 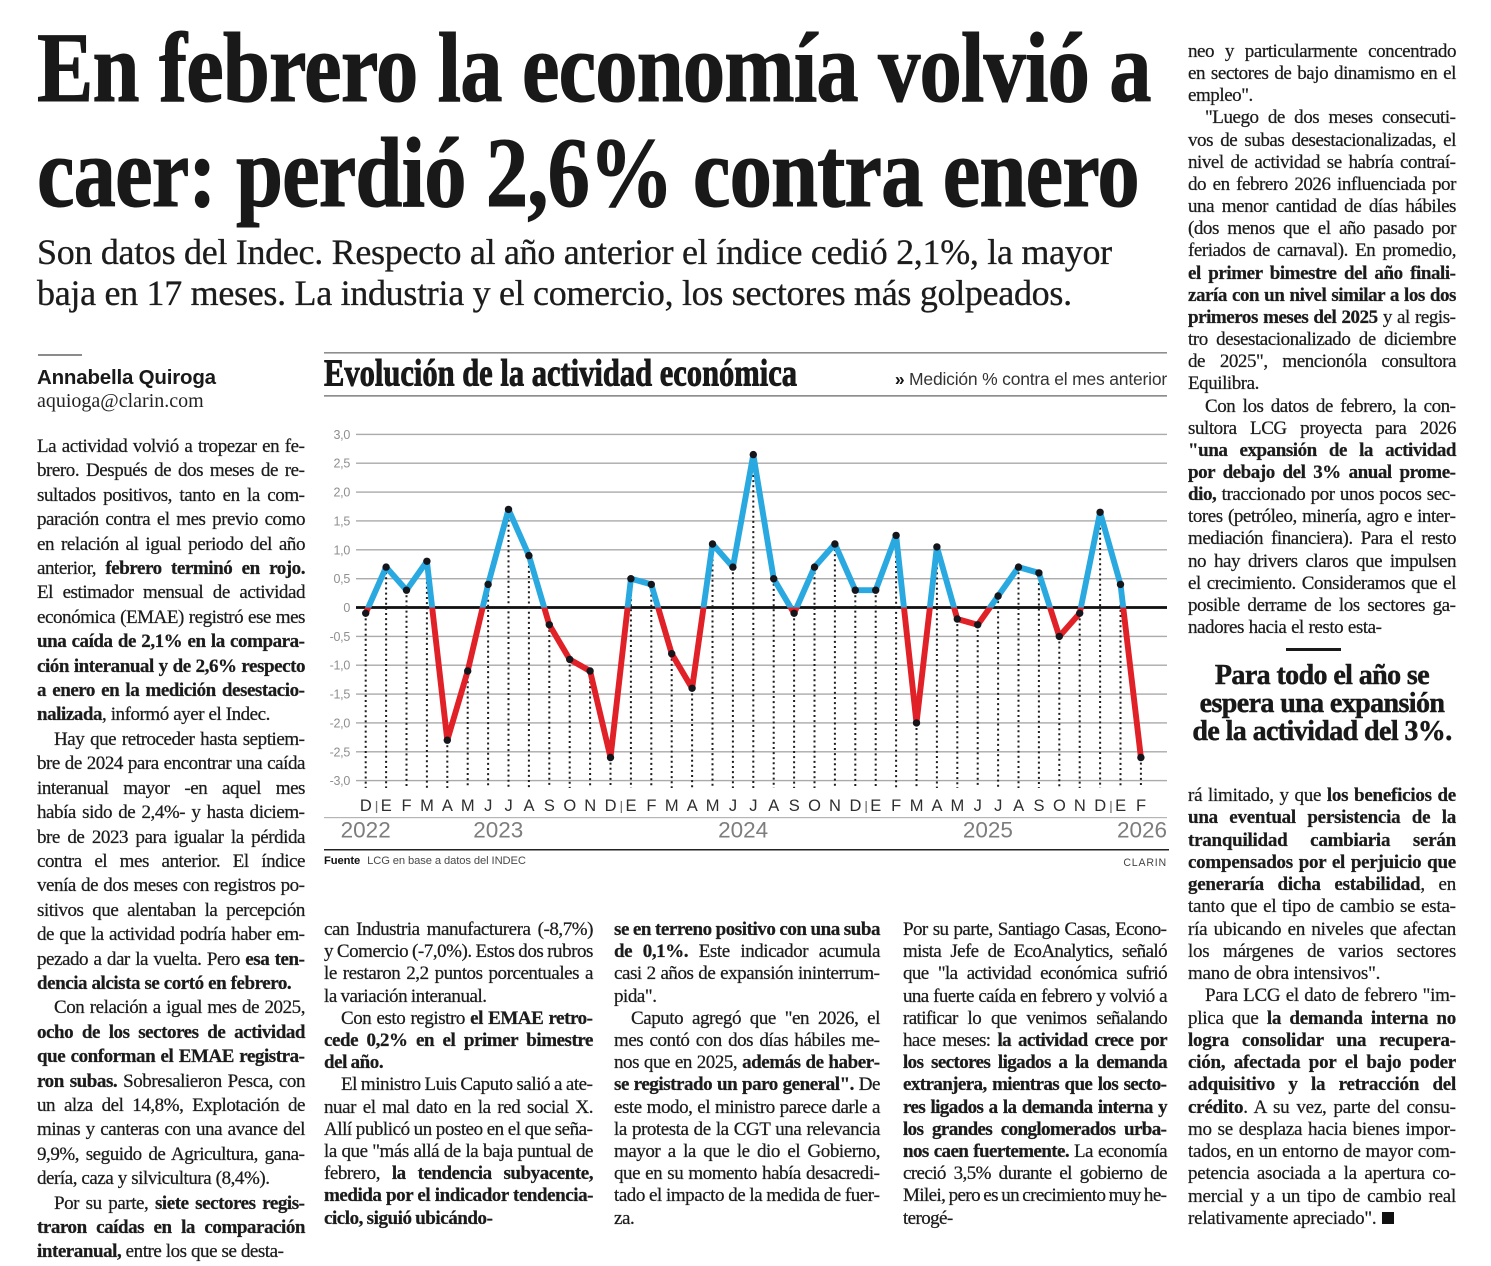 What do you see at coordinates (342, 435) in the screenshot?
I see `svg-text: 3,0` at bounding box center [342, 435].